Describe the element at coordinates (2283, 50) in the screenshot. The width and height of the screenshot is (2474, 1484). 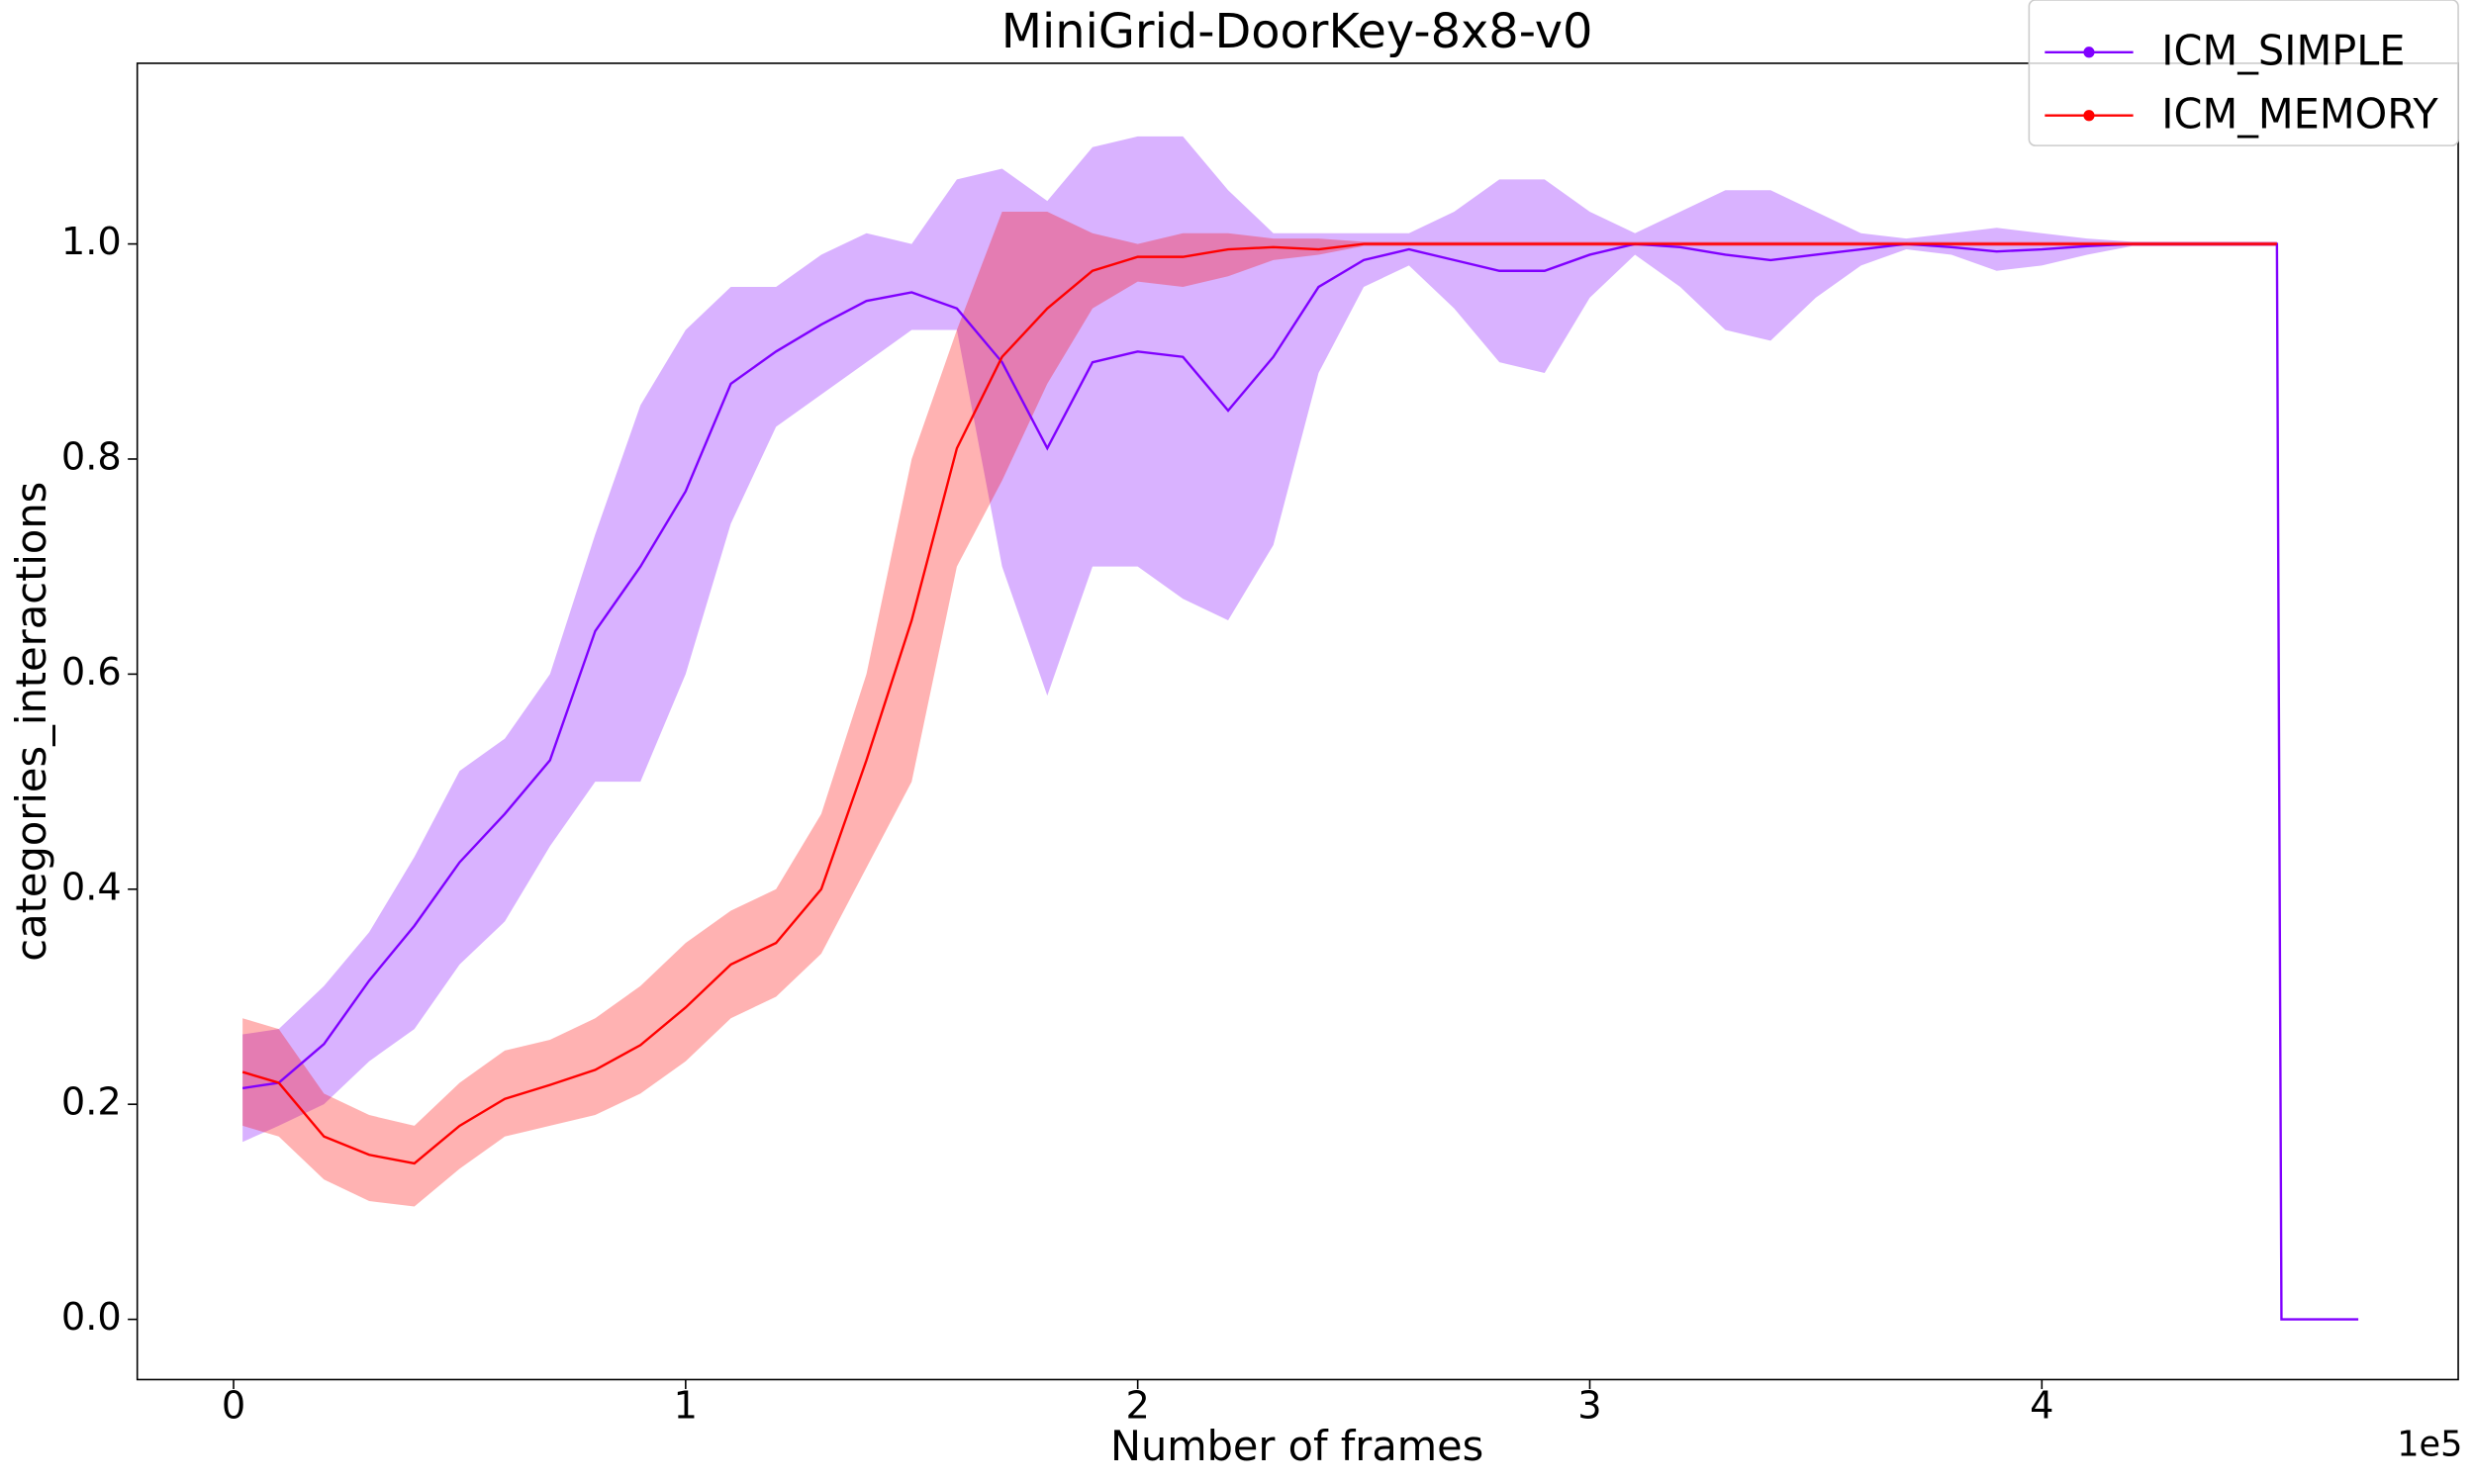
I see `legend-label: ICM_SIMPLE` at that location.